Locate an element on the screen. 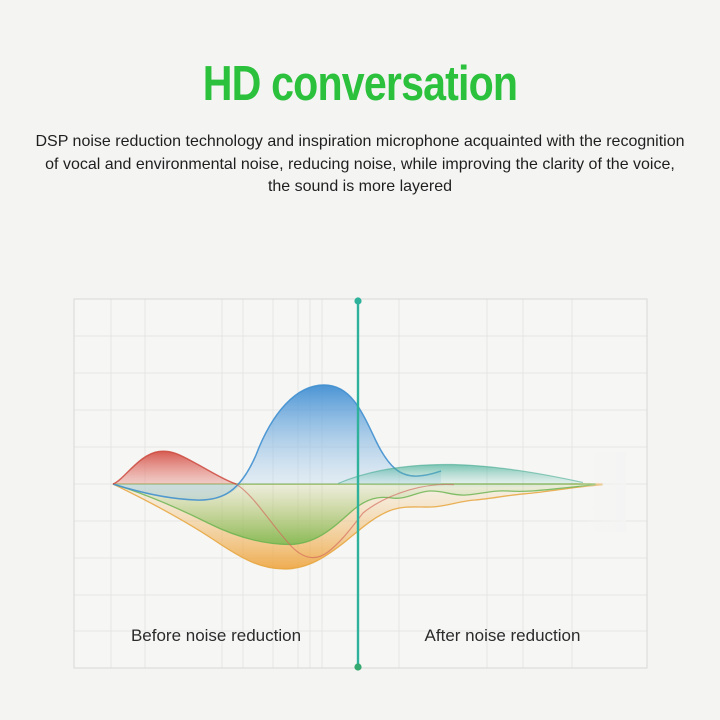  divider-line is located at coordinates (358, 484).